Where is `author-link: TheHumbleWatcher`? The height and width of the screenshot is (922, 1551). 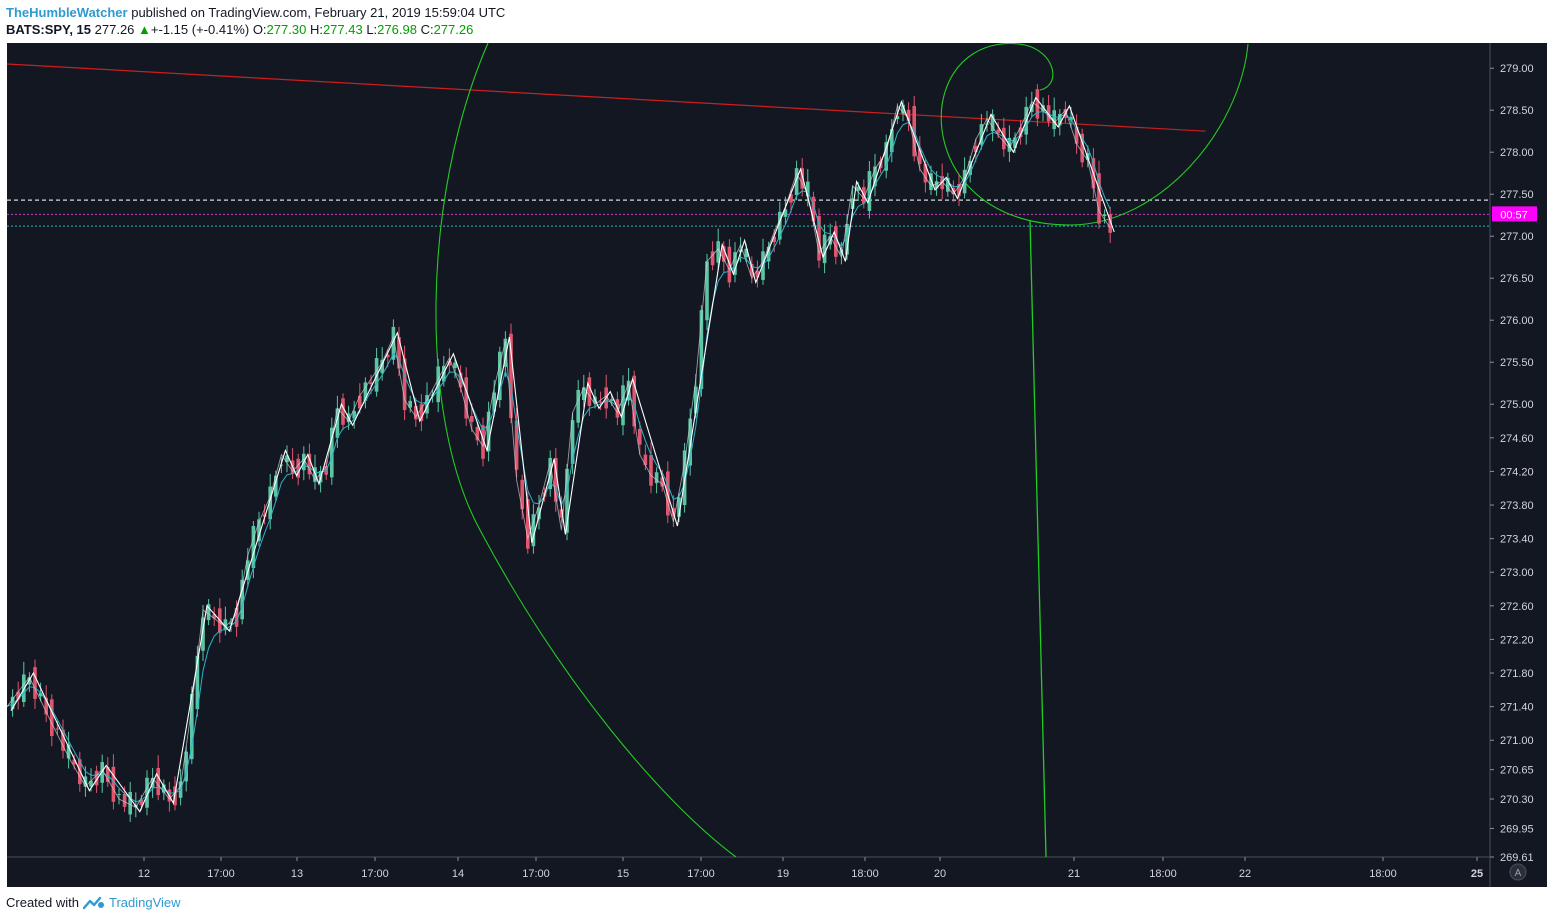
author-link: TheHumbleWatcher is located at coordinates (67, 12).